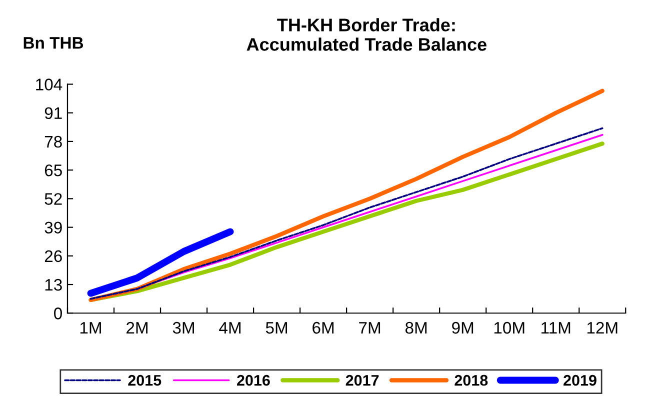 The width and height of the screenshot is (649, 403). I want to click on y-tick-label: 78, so click(53, 142).